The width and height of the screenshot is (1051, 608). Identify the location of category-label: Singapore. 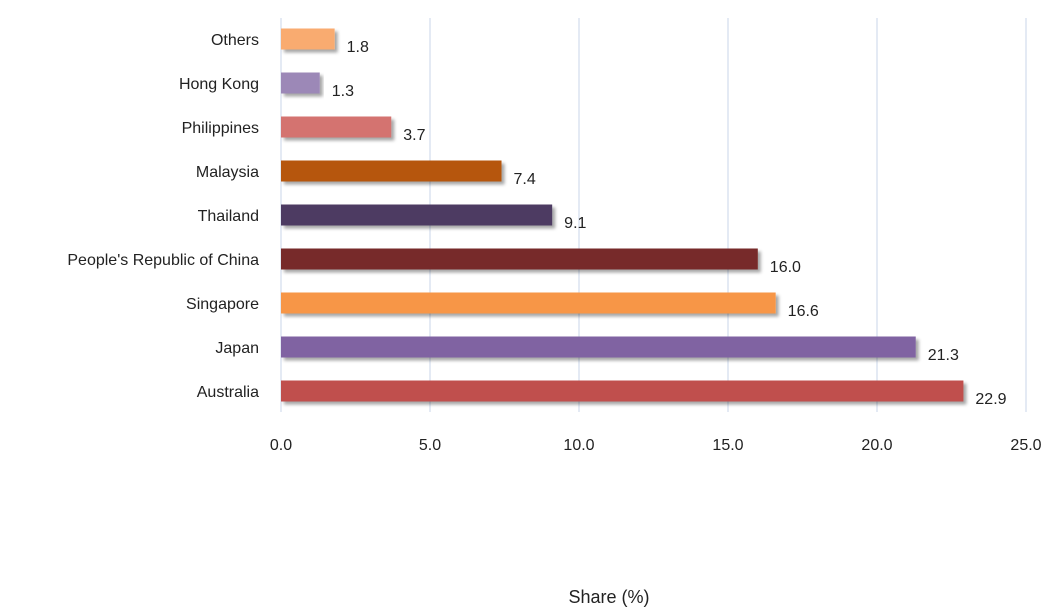
(222, 304).